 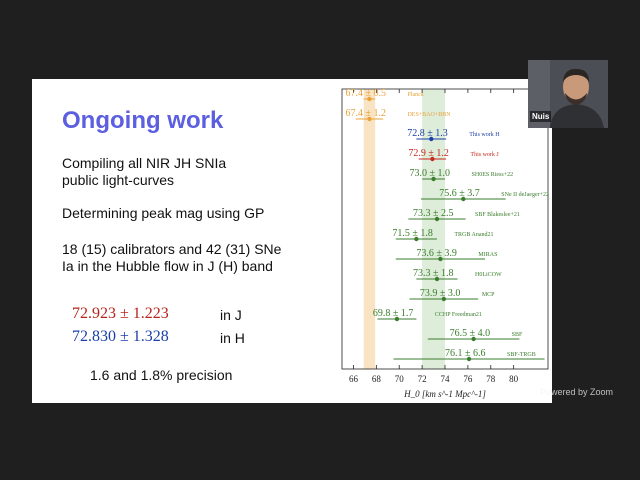 I want to click on value-label-2: 72.8 ± 1.3, so click(x=427, y=133).